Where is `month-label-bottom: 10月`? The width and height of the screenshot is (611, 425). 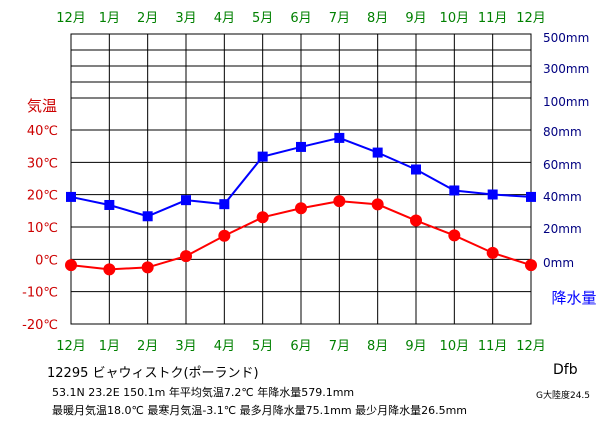 month-label-bottom: 10月 is located at coordinates (455, 346).